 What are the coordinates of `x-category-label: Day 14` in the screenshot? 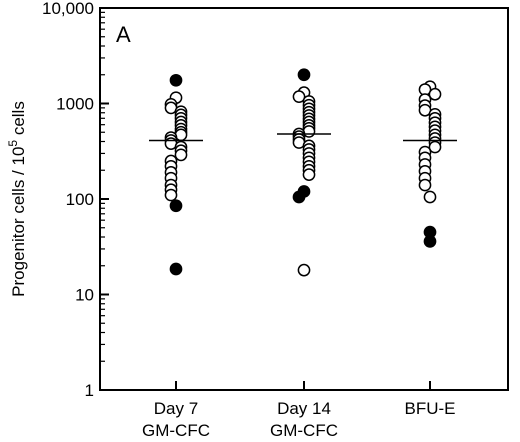 It's located at (304, 408).